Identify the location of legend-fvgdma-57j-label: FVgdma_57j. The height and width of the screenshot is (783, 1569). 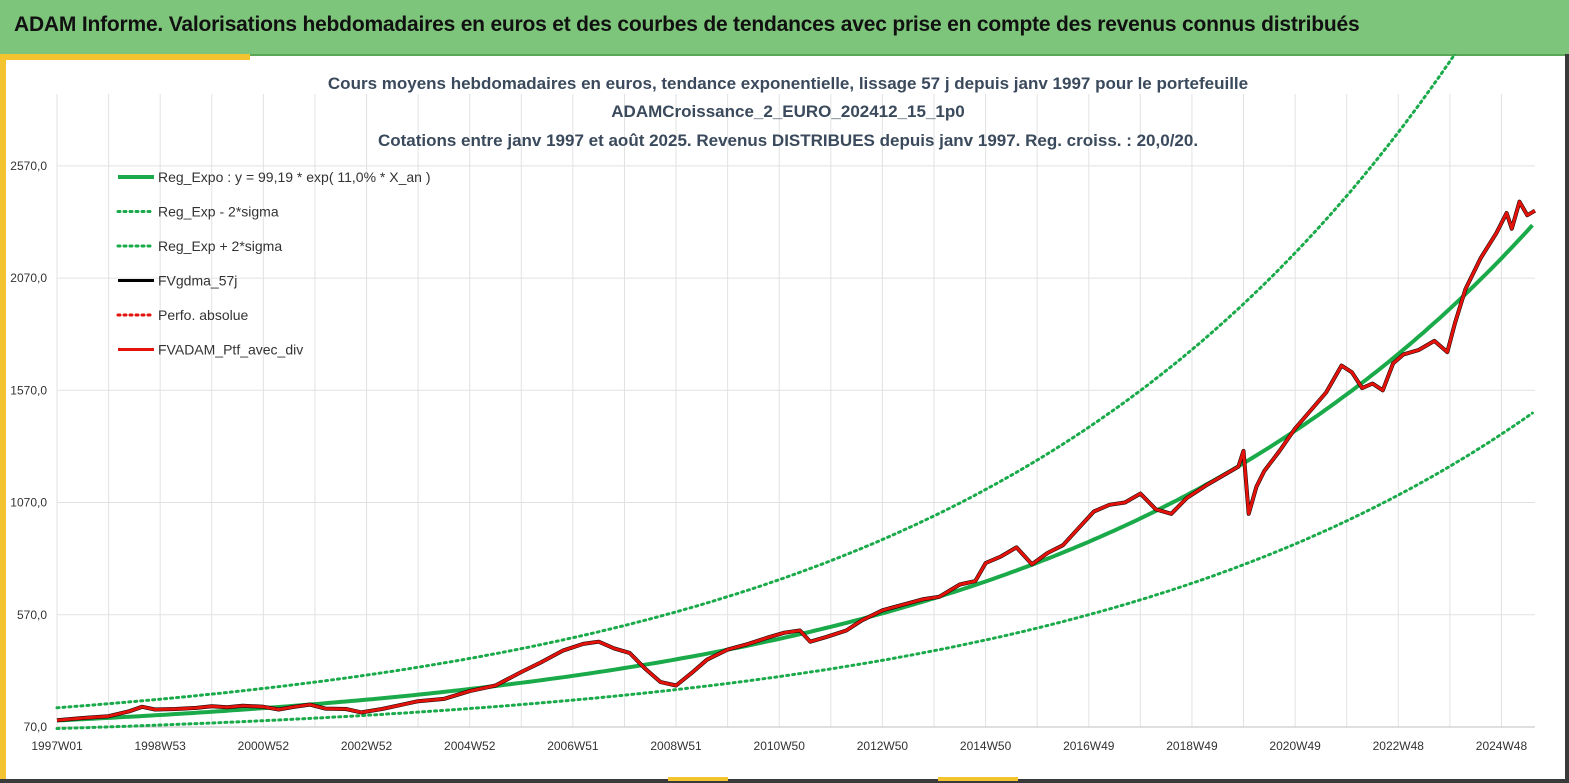
(197, 281).